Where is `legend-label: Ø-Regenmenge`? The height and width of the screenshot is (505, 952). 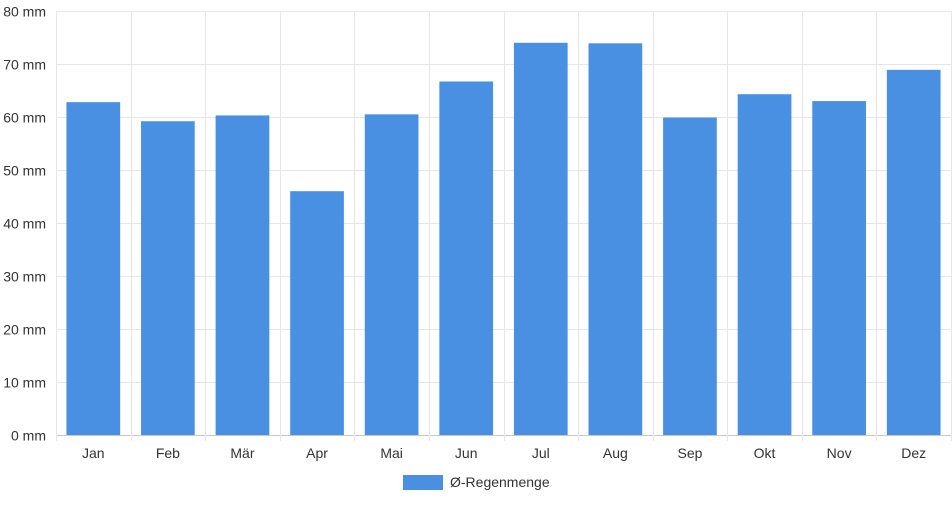 legend-label: Ø-Regenmenge is located at coordinates (500, 482).